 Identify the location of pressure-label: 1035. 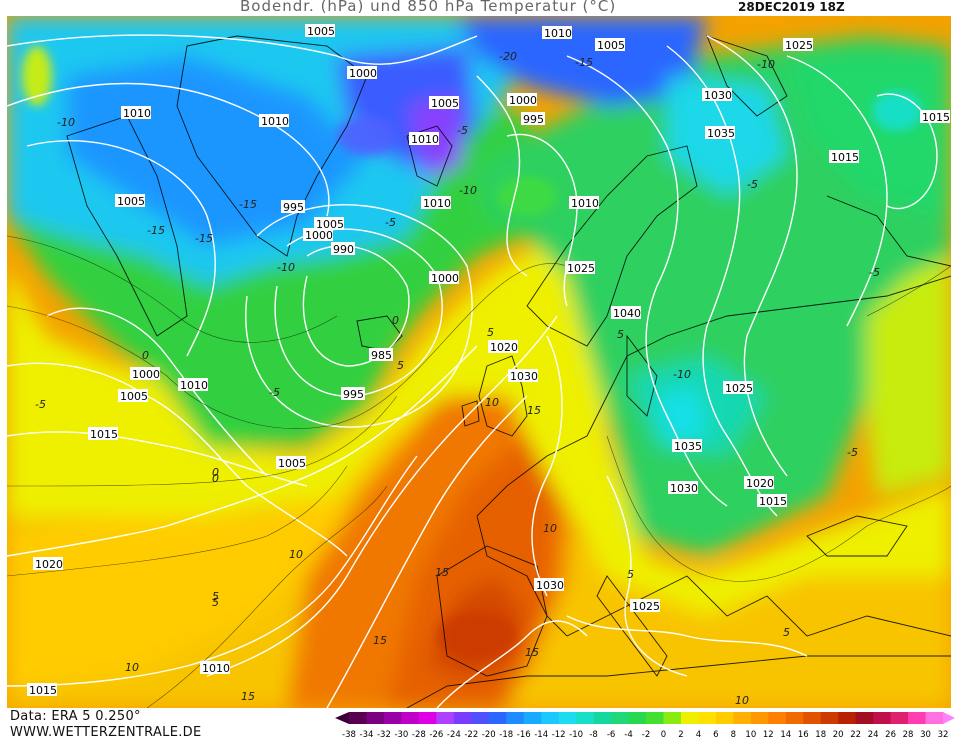
(720, 133).